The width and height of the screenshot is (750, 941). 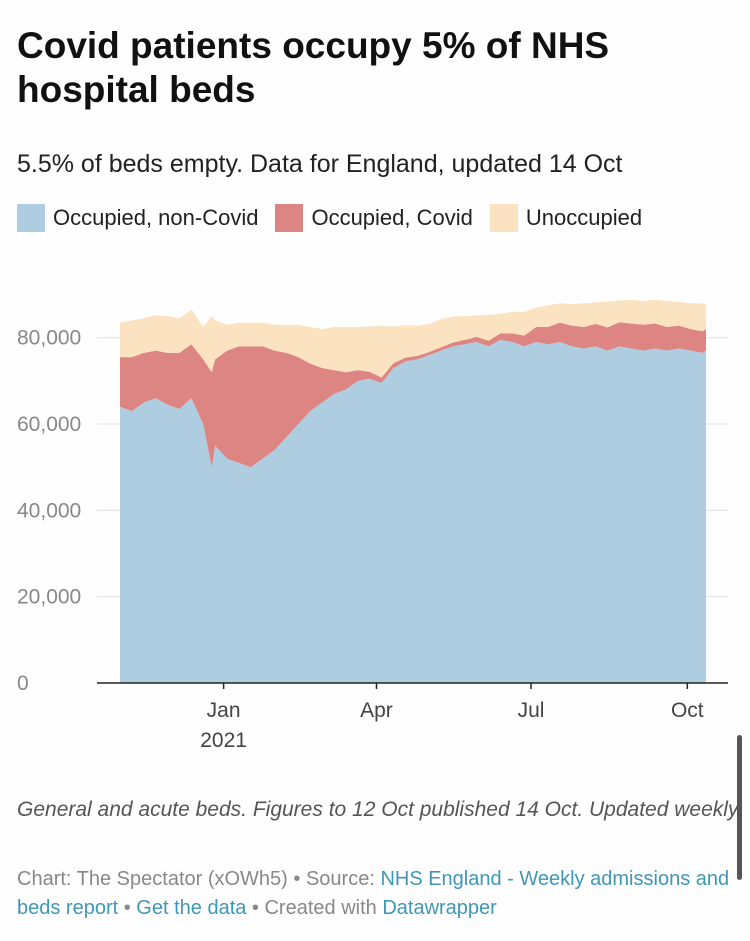 I want to click on y-tick-label: 60,000, so click(x=49, y=424).